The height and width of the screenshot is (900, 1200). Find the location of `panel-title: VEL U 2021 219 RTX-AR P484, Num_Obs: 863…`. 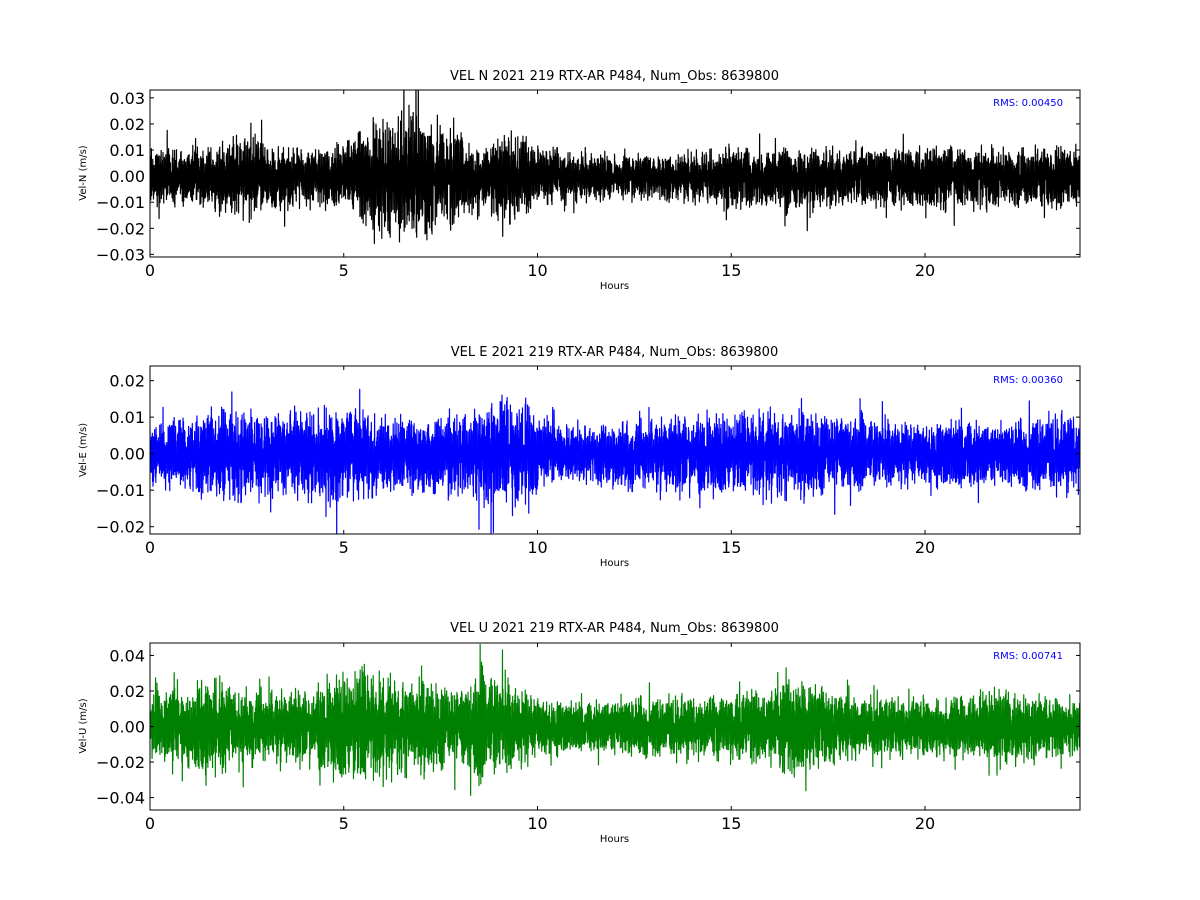

panel-title: VEL U 2021 219 RTX-AR P484, Num_Obs: 863… is located at coordinates (614, 628).